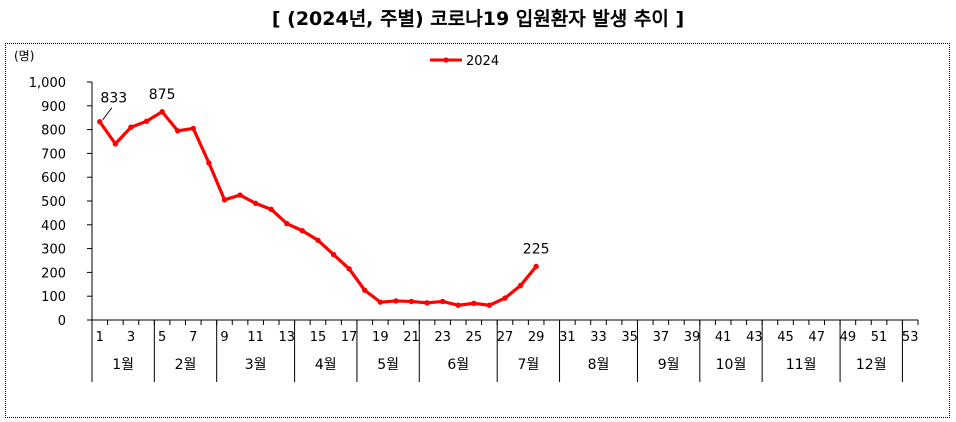 The height and width of the screenshot is (422, 956). What do you see at coordinates (62, 321) in the screenshot?
I see `y-tick-label: 0` at bounding box center [62, 321].